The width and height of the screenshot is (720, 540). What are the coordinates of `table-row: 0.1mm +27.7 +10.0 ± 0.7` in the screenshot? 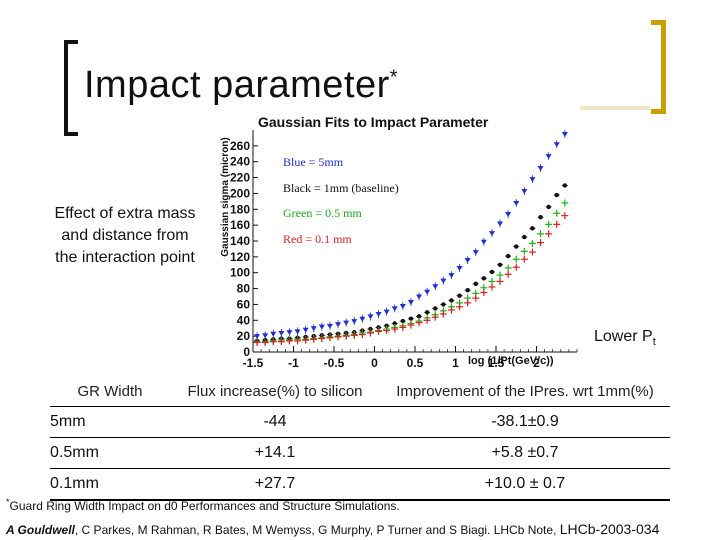 It's located at (360, 484).